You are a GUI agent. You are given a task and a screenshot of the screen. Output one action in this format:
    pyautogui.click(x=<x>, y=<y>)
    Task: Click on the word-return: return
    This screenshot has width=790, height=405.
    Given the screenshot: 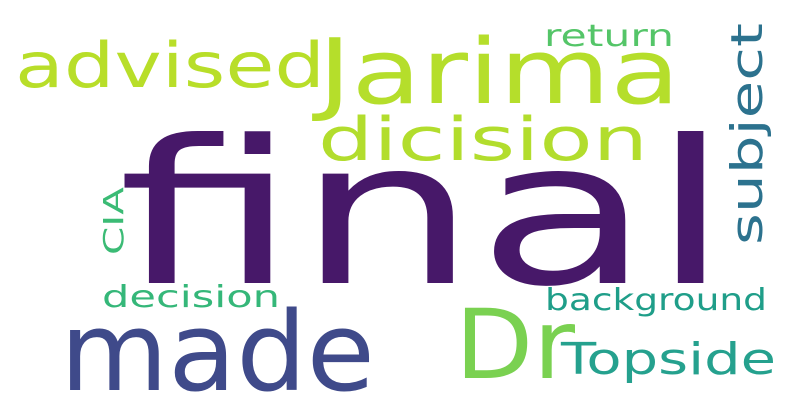 What is the action you would take?
    pyautogui.click(x=609, y=36)
    